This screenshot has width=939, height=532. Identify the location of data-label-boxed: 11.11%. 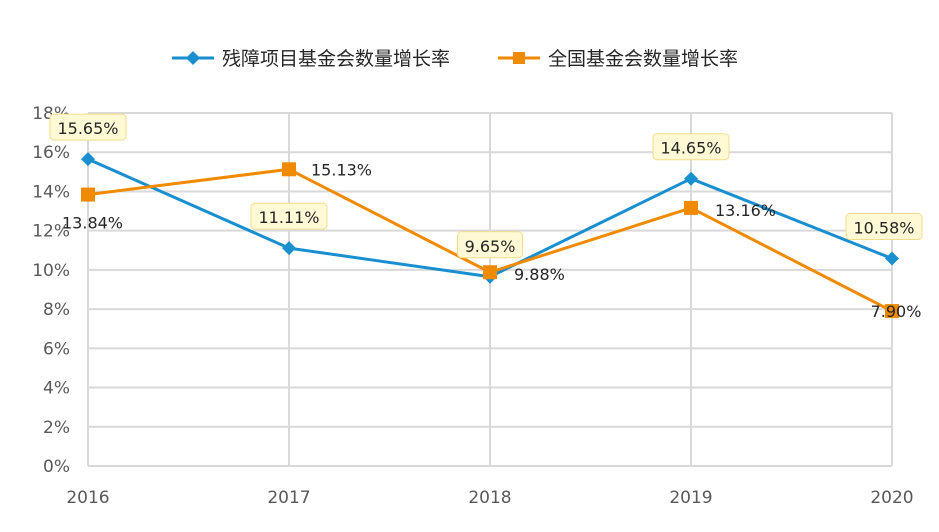
(289, 216).